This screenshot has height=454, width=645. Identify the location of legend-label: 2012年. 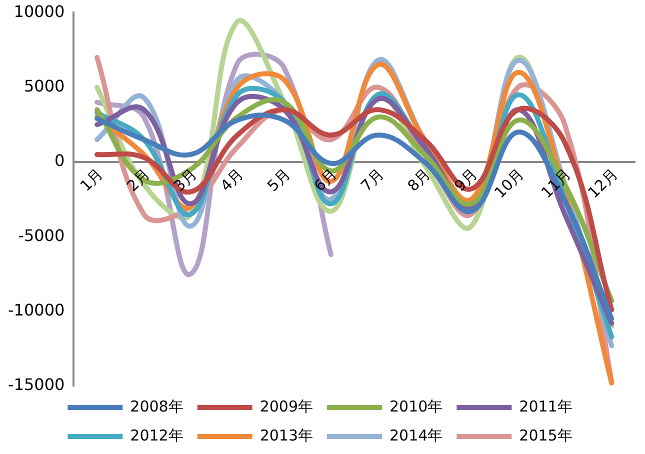
(157, 435).